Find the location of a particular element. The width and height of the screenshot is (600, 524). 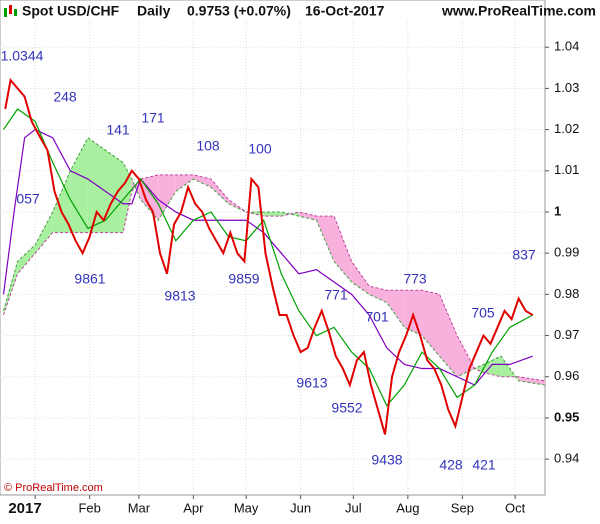

x-tick-label: Feb is located at coordinates (89, 507).